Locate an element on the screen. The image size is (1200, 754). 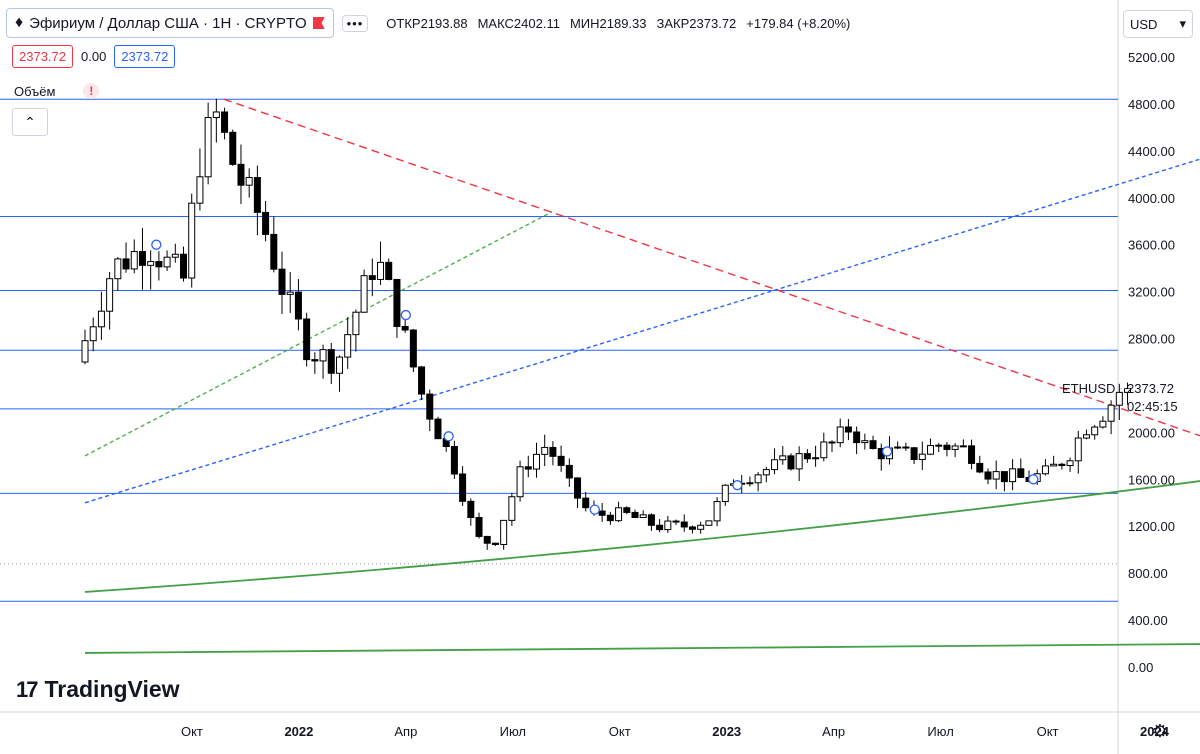
symbol-title-box: ♦ Эфириум / Доллар США · 1Н · CRYPTO is located at coordinates (170, 23).